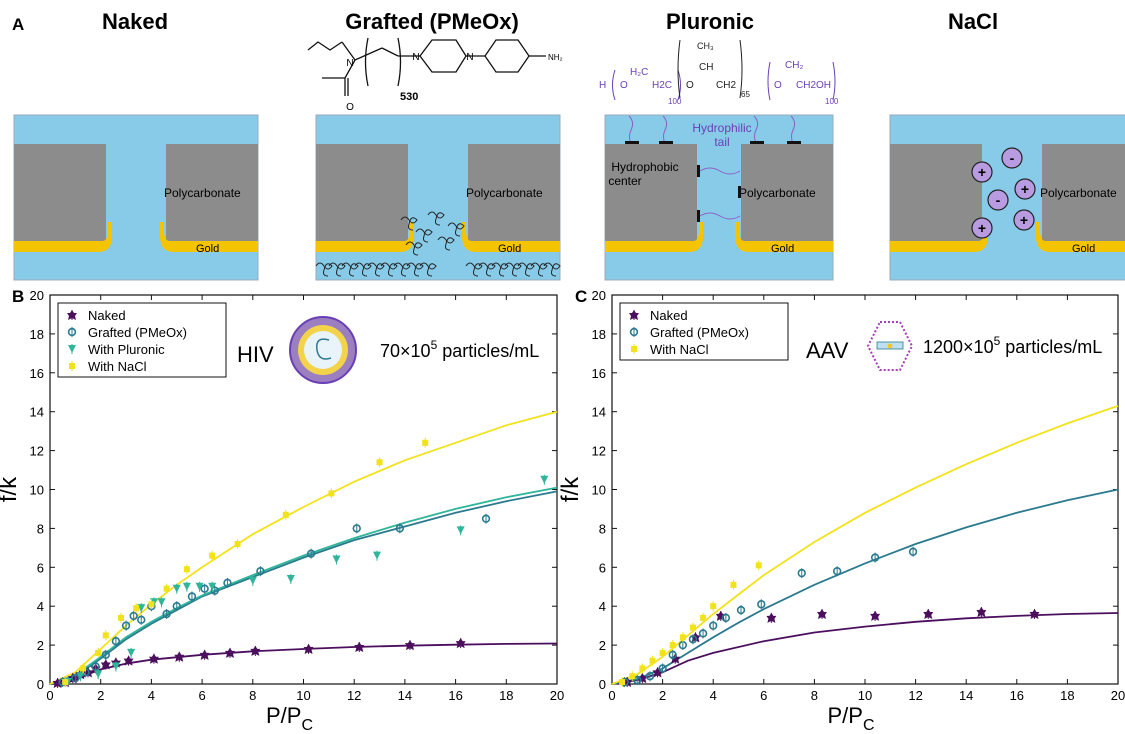 The width and height of the screenshot is (1125, 734). I want to click on pluronic-ch2: CH2, so click(726, 85).